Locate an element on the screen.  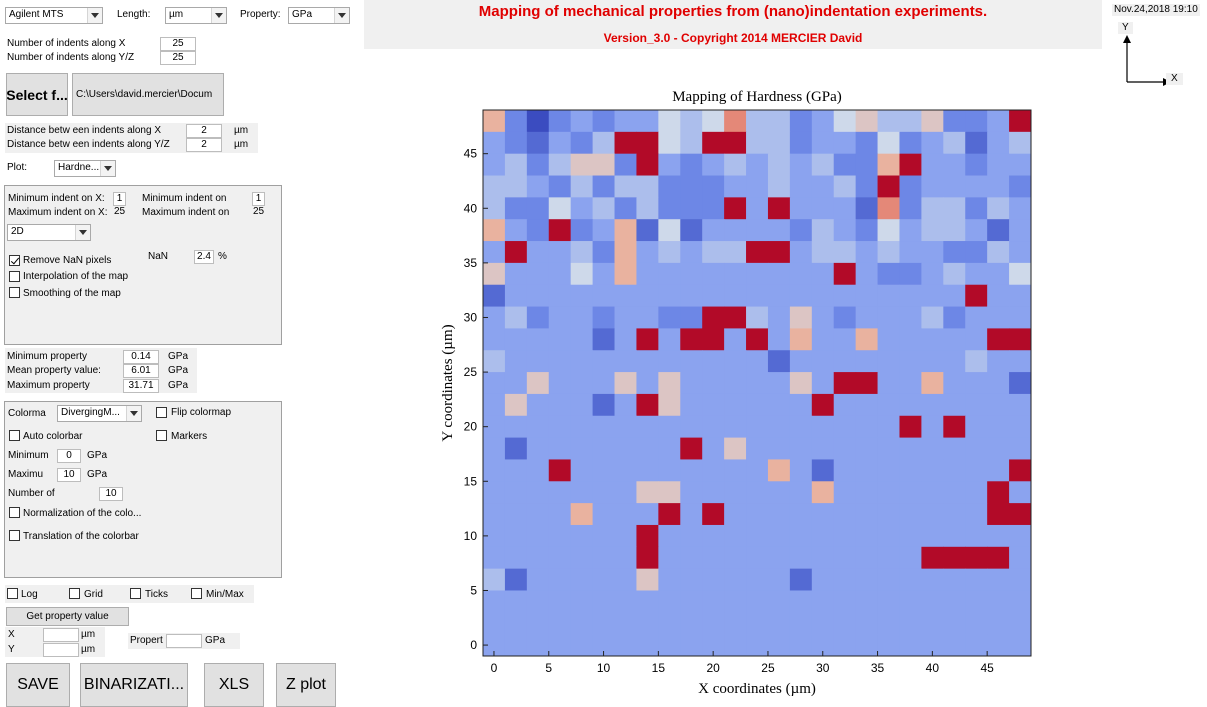
length-unit-select: µm is located at coordinates (196, 15).